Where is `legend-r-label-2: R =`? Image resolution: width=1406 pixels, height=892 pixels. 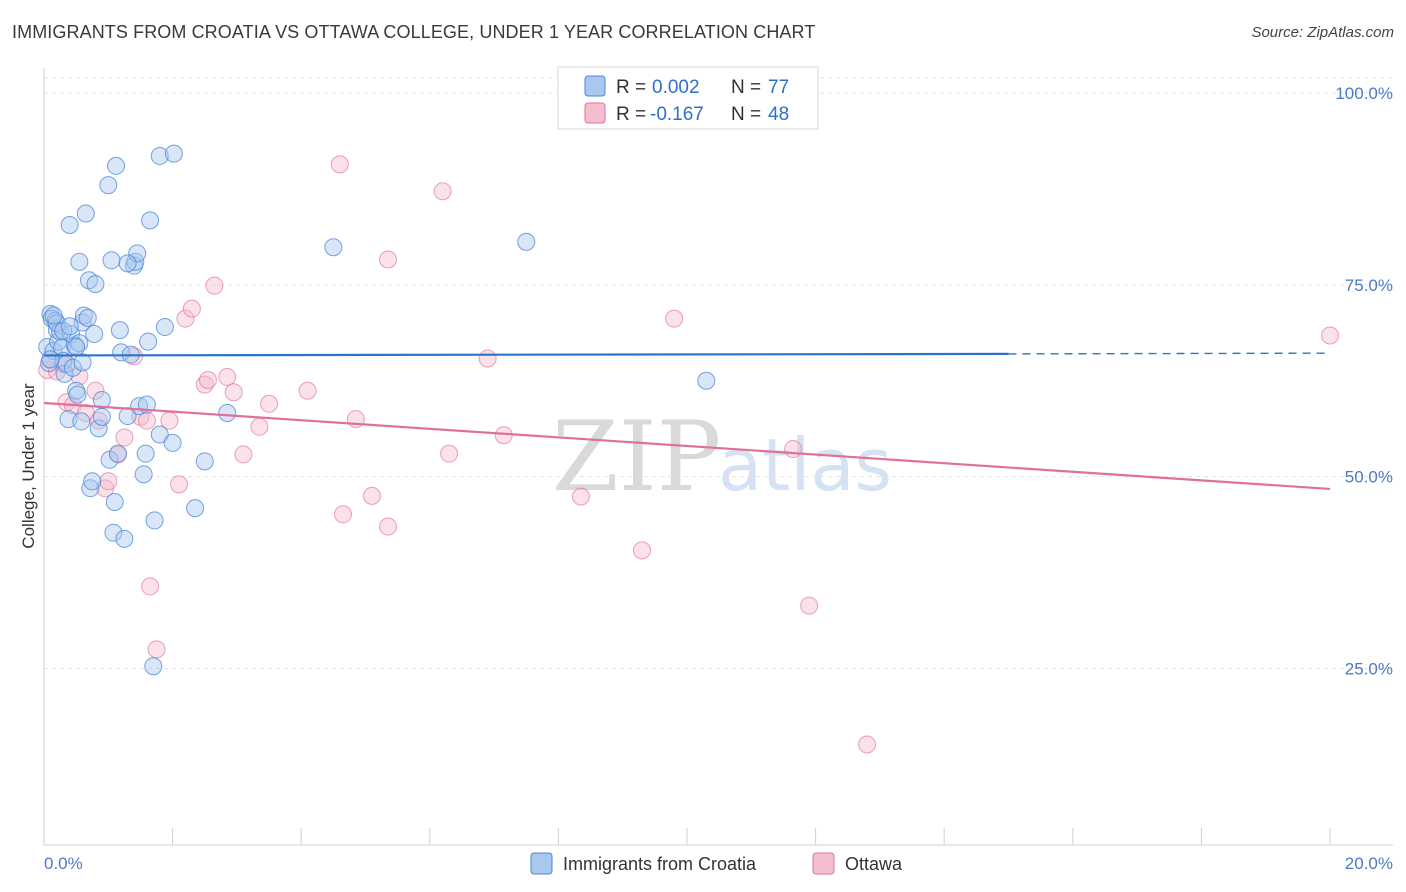
legend-r-label-2: R = is located at coordinates (631, 114).